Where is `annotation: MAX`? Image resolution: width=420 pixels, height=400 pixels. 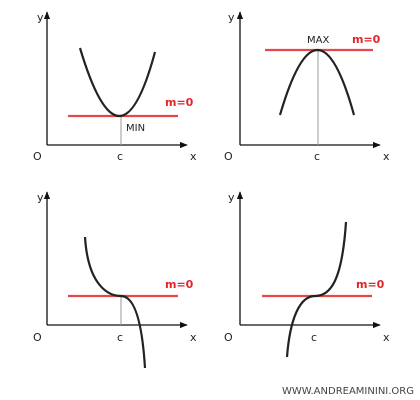
annotation: MAX is located at coordinates (318, 40).